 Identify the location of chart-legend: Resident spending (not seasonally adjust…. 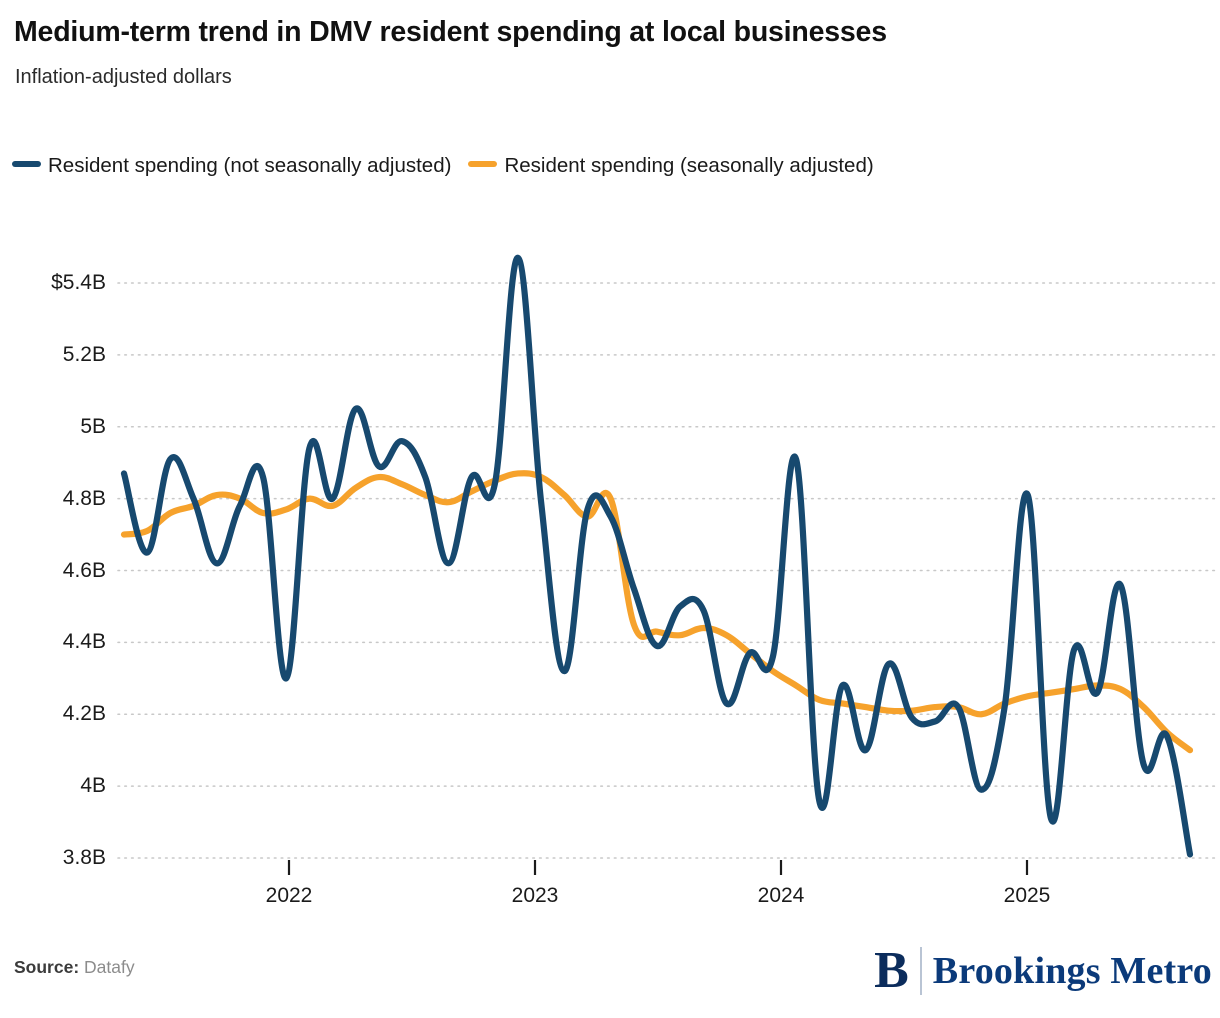
(602, 166).